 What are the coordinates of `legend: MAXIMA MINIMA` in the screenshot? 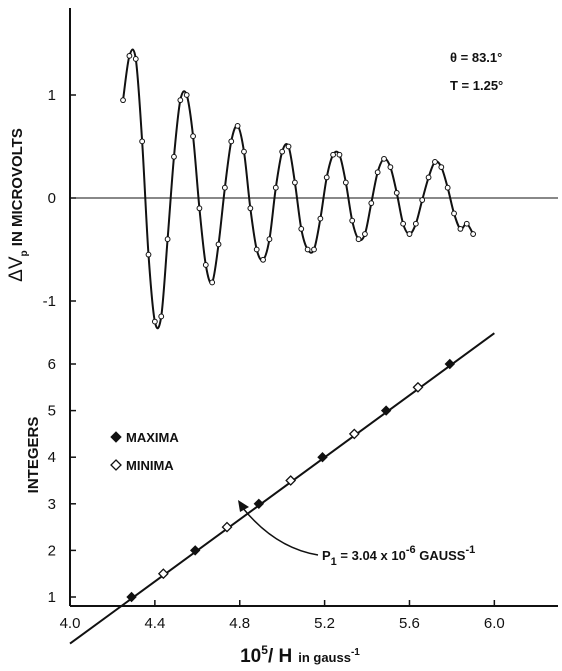 It's located at (144, 451).